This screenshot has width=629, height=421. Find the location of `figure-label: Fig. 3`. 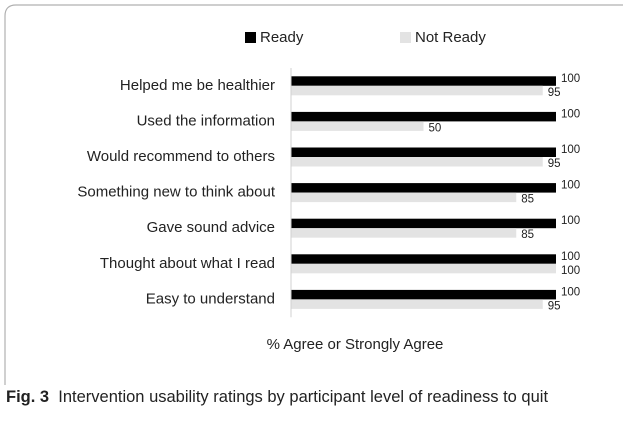

figure-label: Fig. 3 is located at coordinates (28, 397).